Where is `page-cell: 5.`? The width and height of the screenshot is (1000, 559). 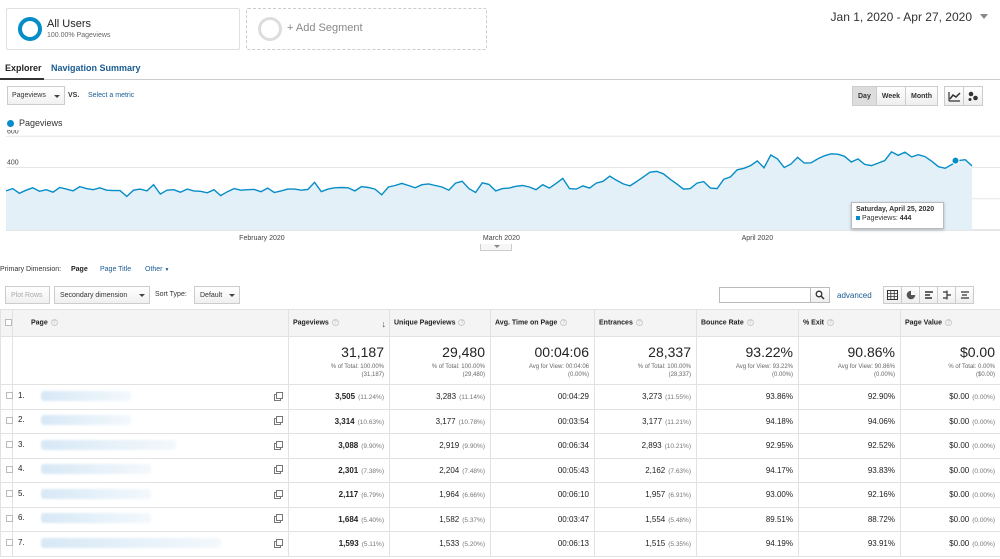 page-cell: 5. is located at coordinates (150, 495).